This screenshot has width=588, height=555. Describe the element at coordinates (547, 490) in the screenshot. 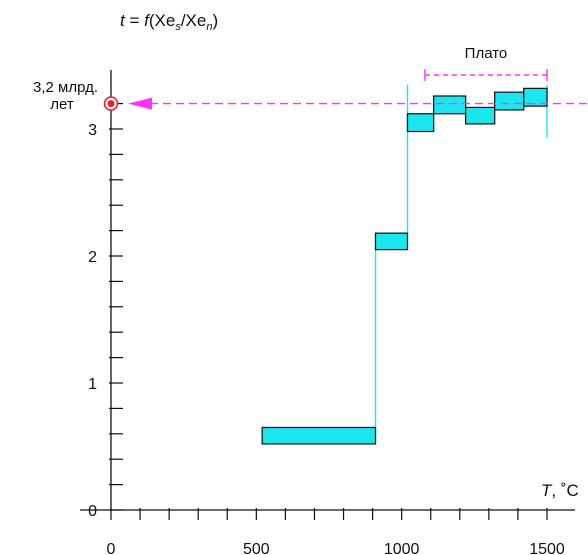

I see `x-axis-var: T` at that location.